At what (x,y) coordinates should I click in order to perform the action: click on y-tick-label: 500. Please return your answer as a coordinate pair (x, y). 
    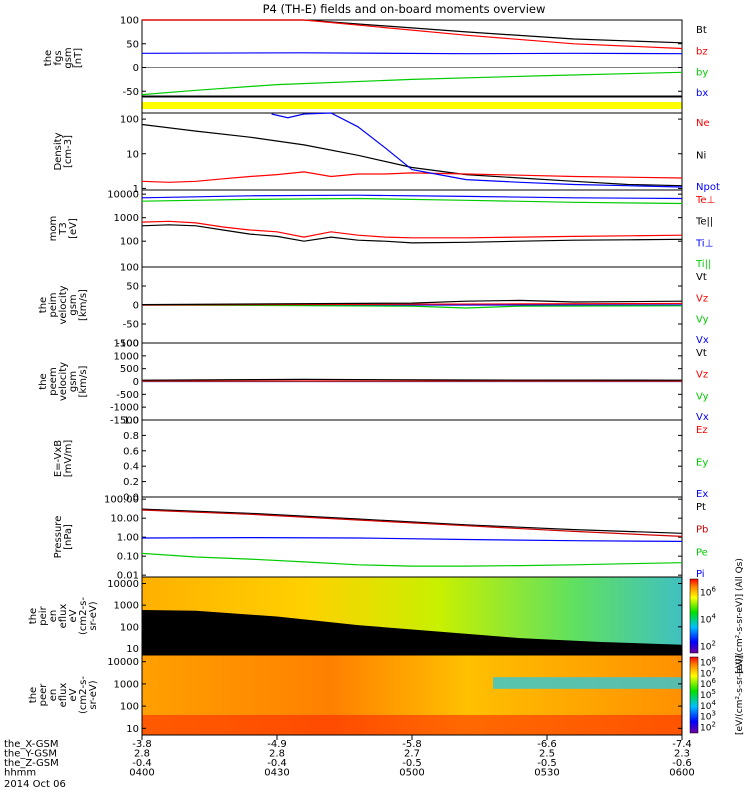
    Looking at the image, I should click on (129, 369).